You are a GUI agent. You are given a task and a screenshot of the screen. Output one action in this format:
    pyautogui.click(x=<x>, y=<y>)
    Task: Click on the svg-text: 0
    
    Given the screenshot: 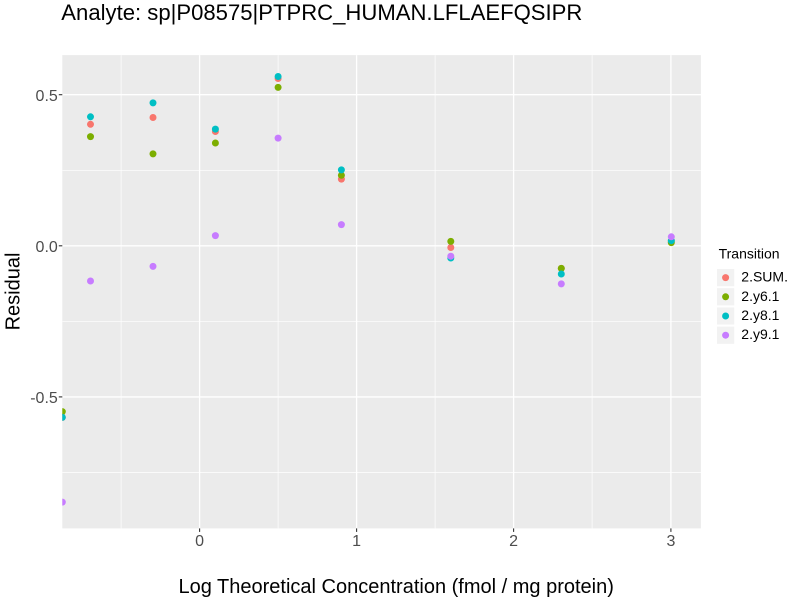 What is the action you would take?
    pyautogui.click(x=199, y=541)
    